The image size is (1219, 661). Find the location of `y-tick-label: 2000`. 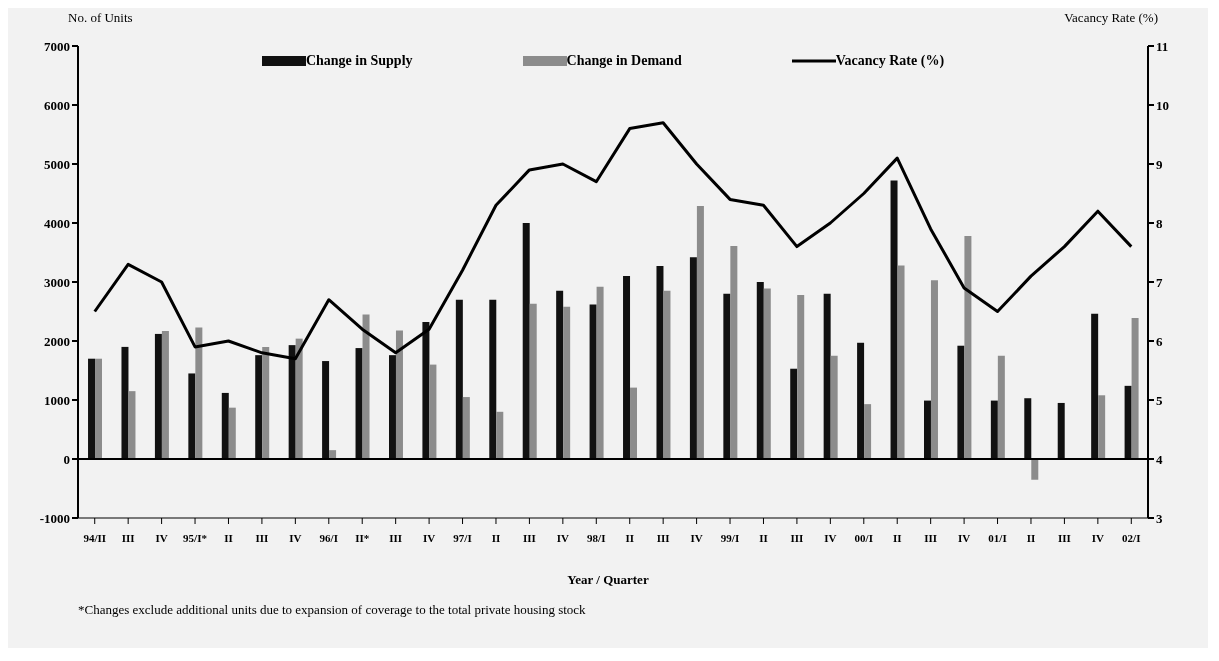

y-tick-label: 2000 is located at coordinates (57, 341).